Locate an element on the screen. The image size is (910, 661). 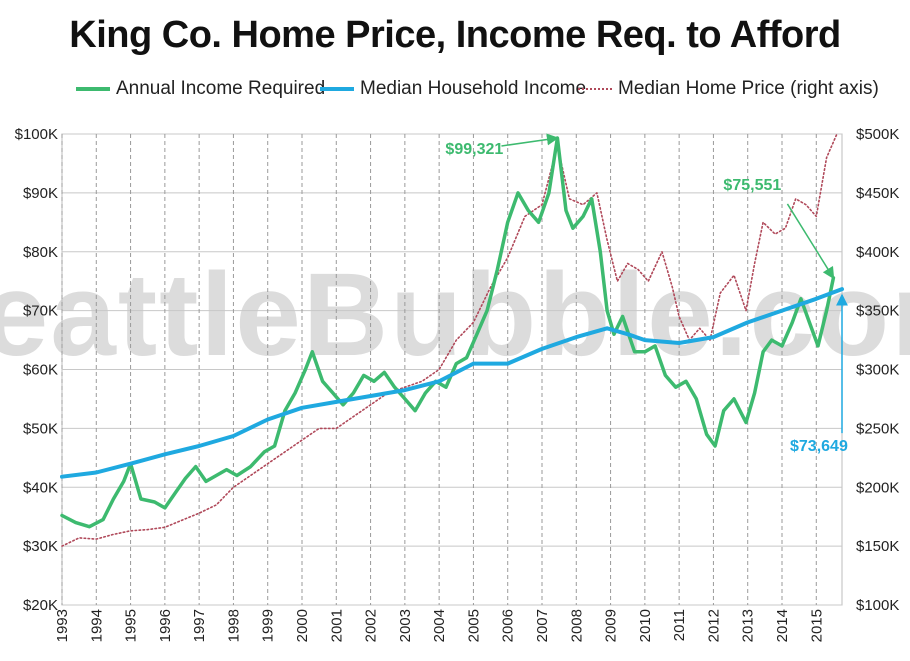
x-tick-label: 2006 is located at coordinates (508, 625).